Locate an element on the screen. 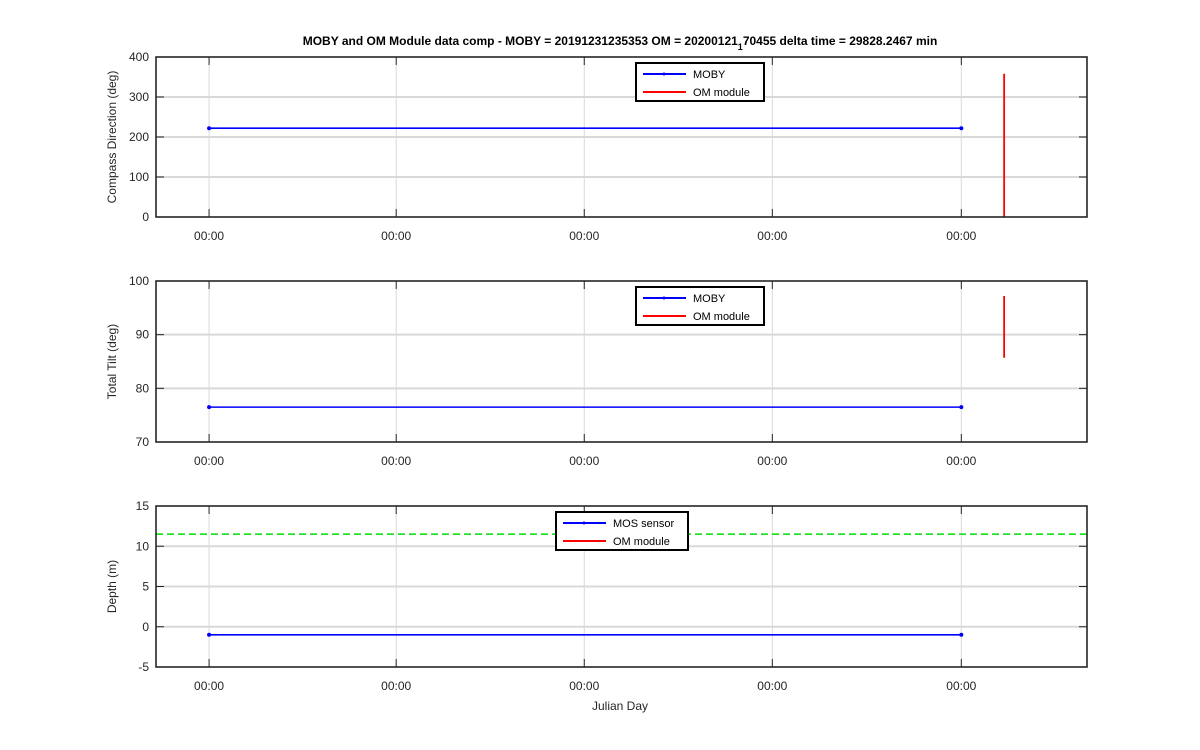  y-axis-label: Depth (m) is located at coordinates (112, 586).